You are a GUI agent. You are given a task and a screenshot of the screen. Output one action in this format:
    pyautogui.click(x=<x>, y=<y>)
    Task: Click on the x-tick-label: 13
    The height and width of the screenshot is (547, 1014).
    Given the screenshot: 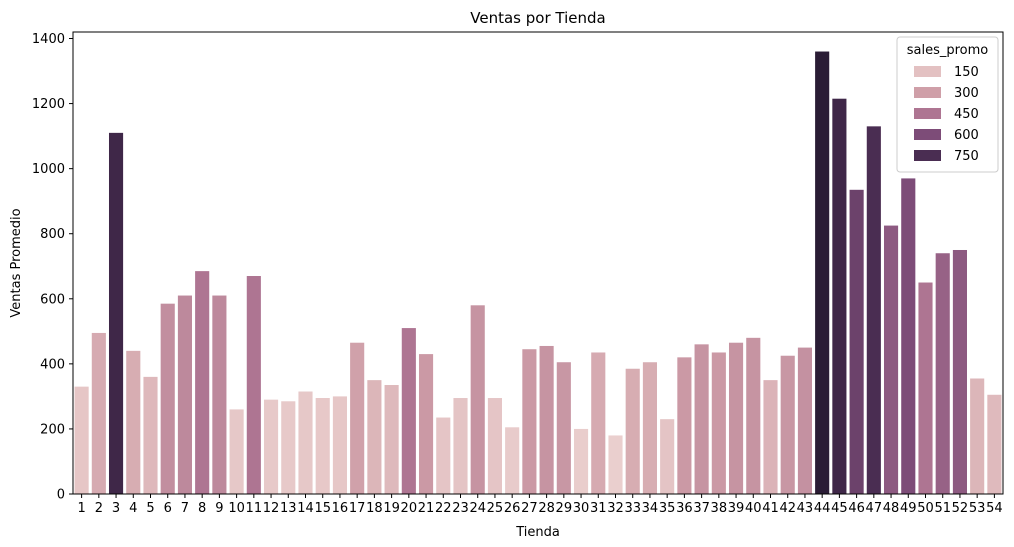 What is the action you would take?
    pyautogui.click(x=288, y=508)
    